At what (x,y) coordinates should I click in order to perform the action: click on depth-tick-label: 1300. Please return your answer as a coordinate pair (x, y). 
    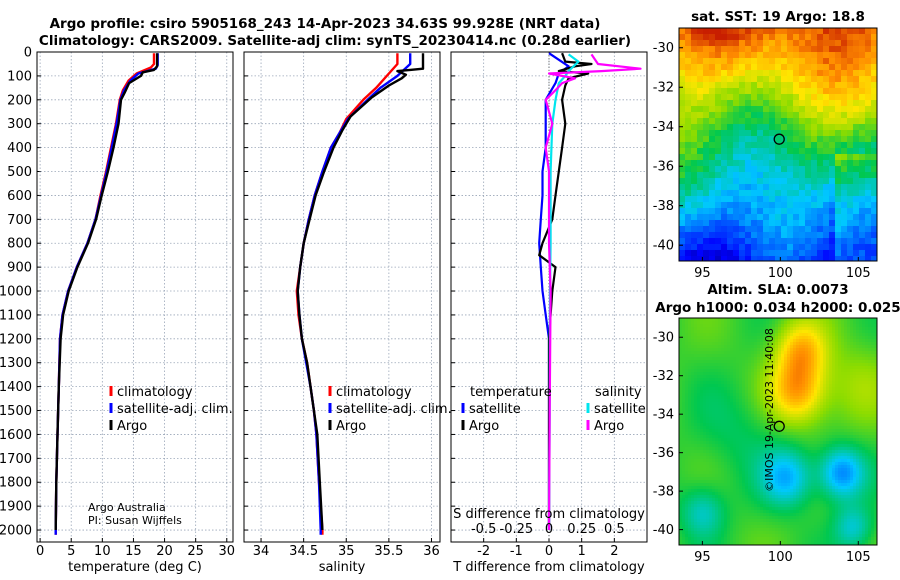
    Looking at the image, I should click on (16, 363).